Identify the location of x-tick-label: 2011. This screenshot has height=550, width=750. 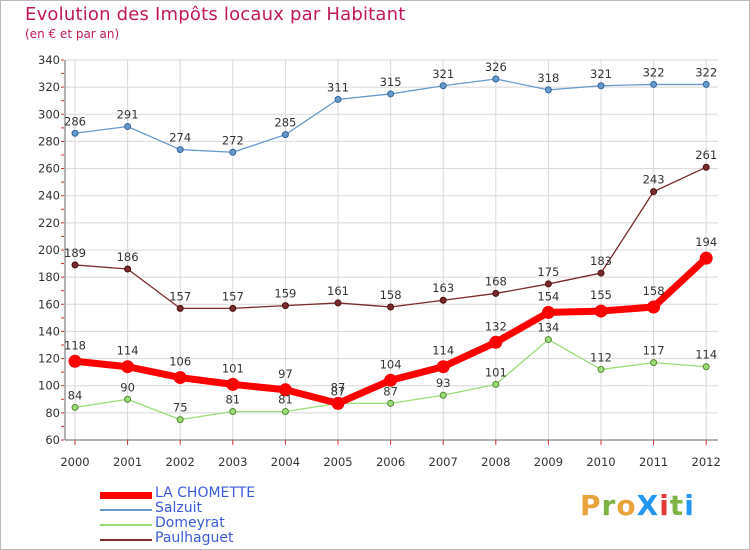
(653, 462).